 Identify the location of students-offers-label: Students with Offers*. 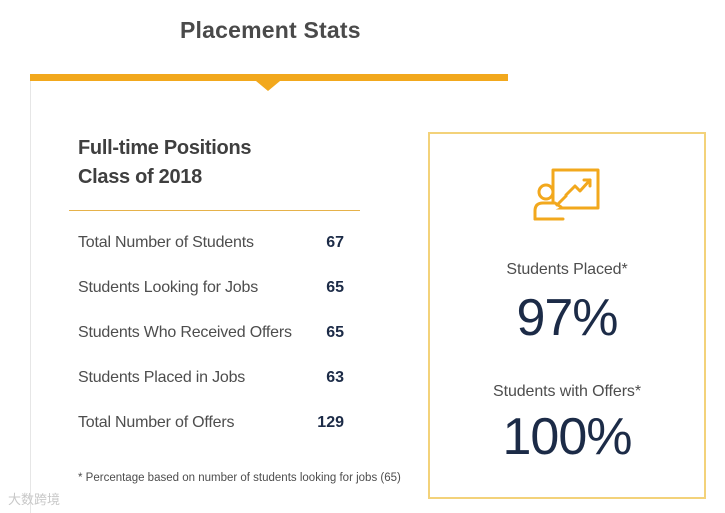
(567, 391).